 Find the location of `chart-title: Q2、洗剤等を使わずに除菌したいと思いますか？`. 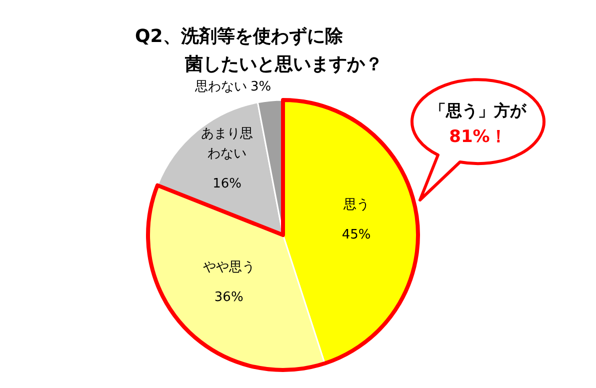

chart-title: Q2、洗剤等を使わずに除菌したいと思いますか？ is located at coordinates (259, 50).